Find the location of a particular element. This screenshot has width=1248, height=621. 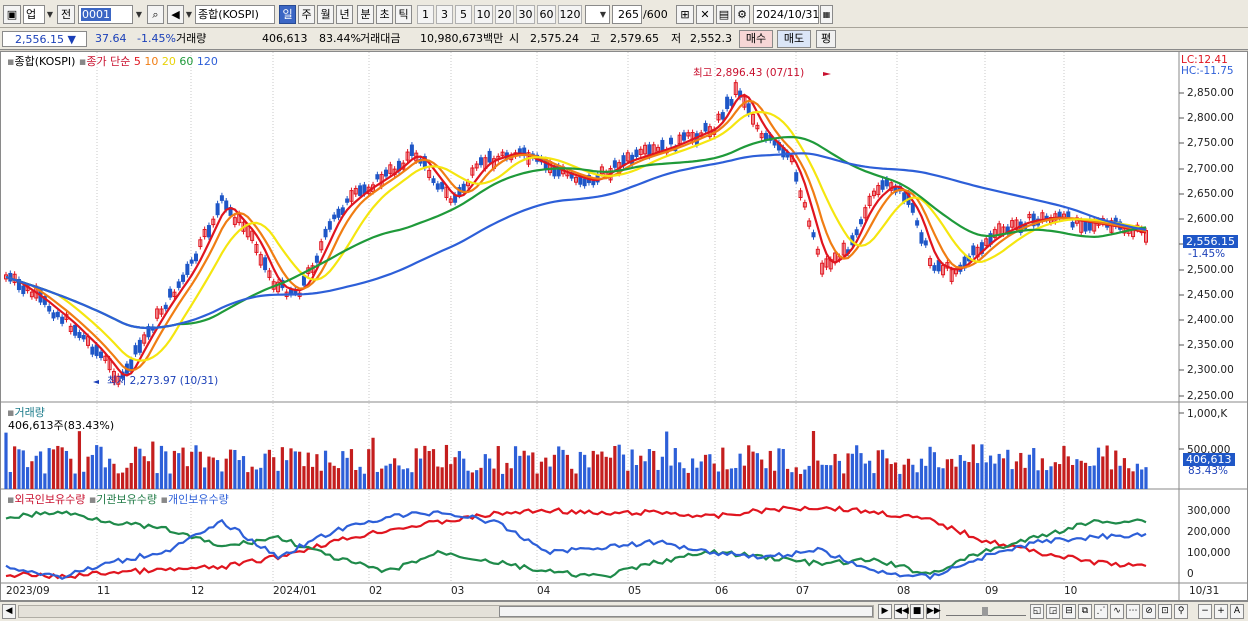

menu-icon: ▣ is located at coordinates (12, 14).